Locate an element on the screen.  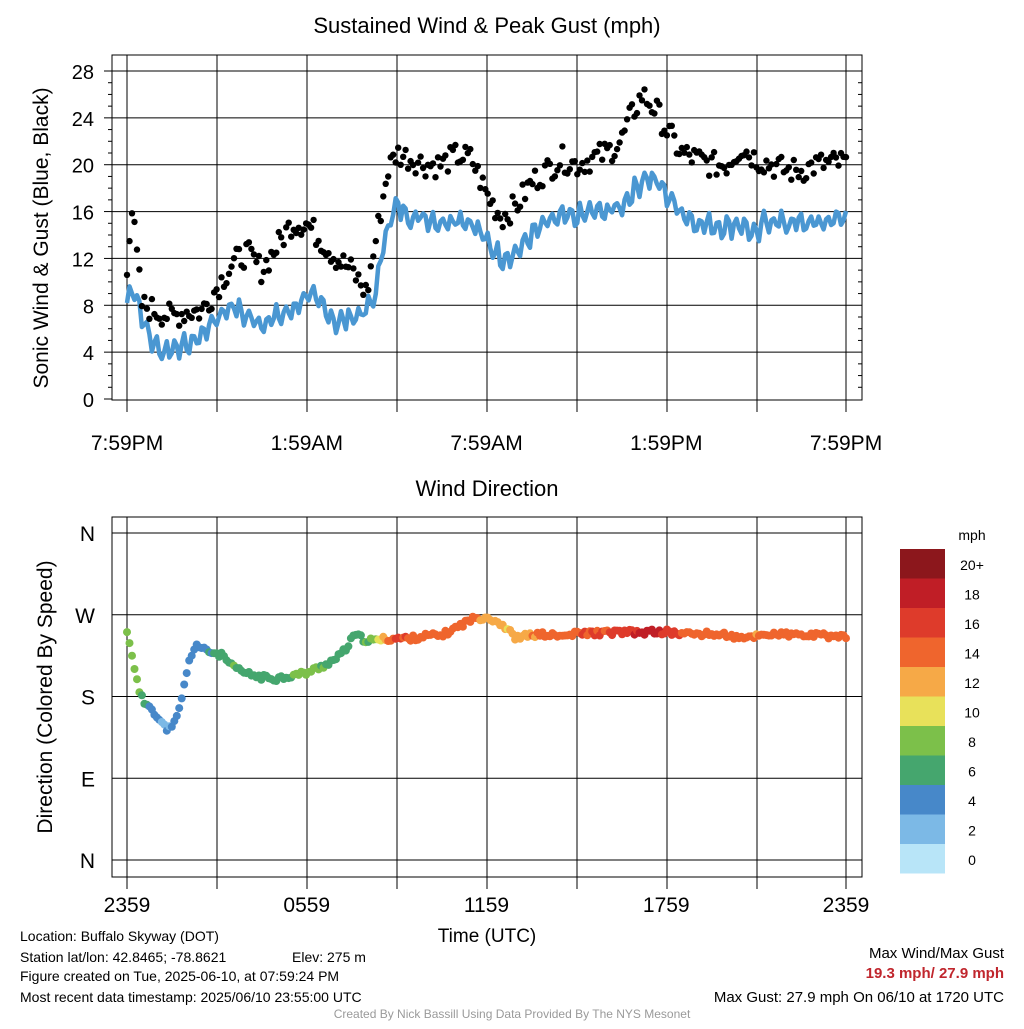
speed-x-tick-label: 1:59PM is located at coordinates (666, 443).